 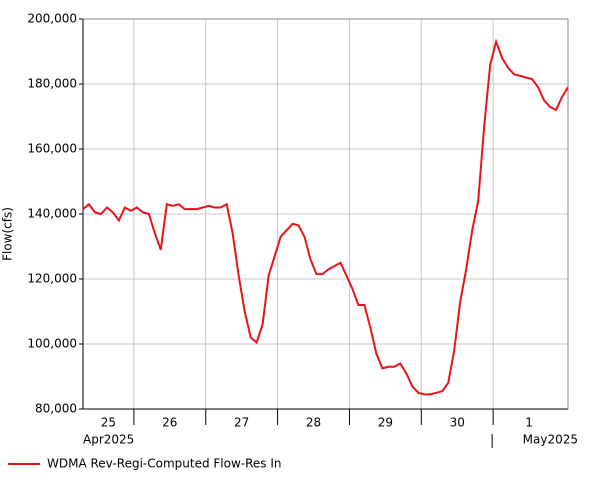 I want to click on y-tick-label: 180,000, so click(x=52, y=84).